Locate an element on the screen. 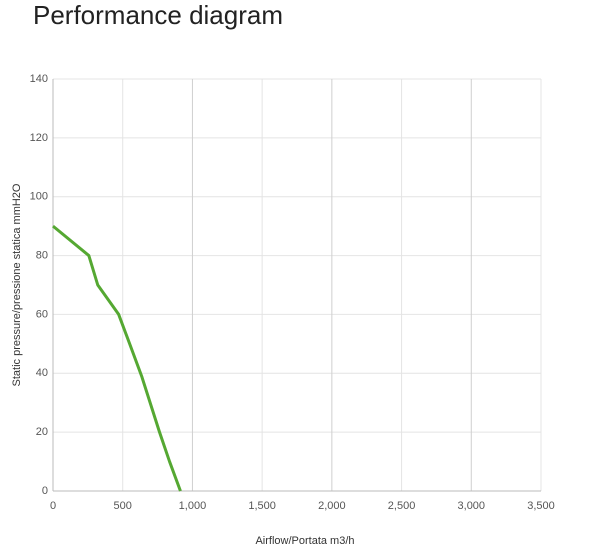  y-tick-label: 60 is located at coordinates (42, 314).